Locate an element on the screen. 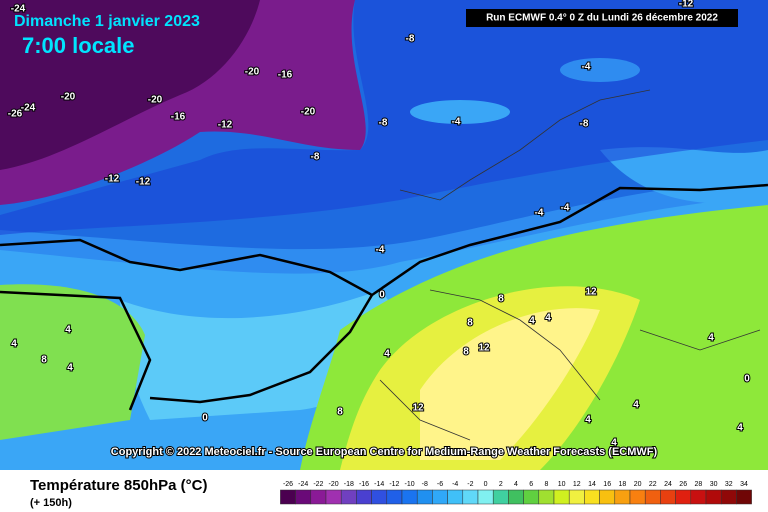 The width and height of the screenshot is (768, 512). contour-label: -16 is located at coordinates (178, 117).